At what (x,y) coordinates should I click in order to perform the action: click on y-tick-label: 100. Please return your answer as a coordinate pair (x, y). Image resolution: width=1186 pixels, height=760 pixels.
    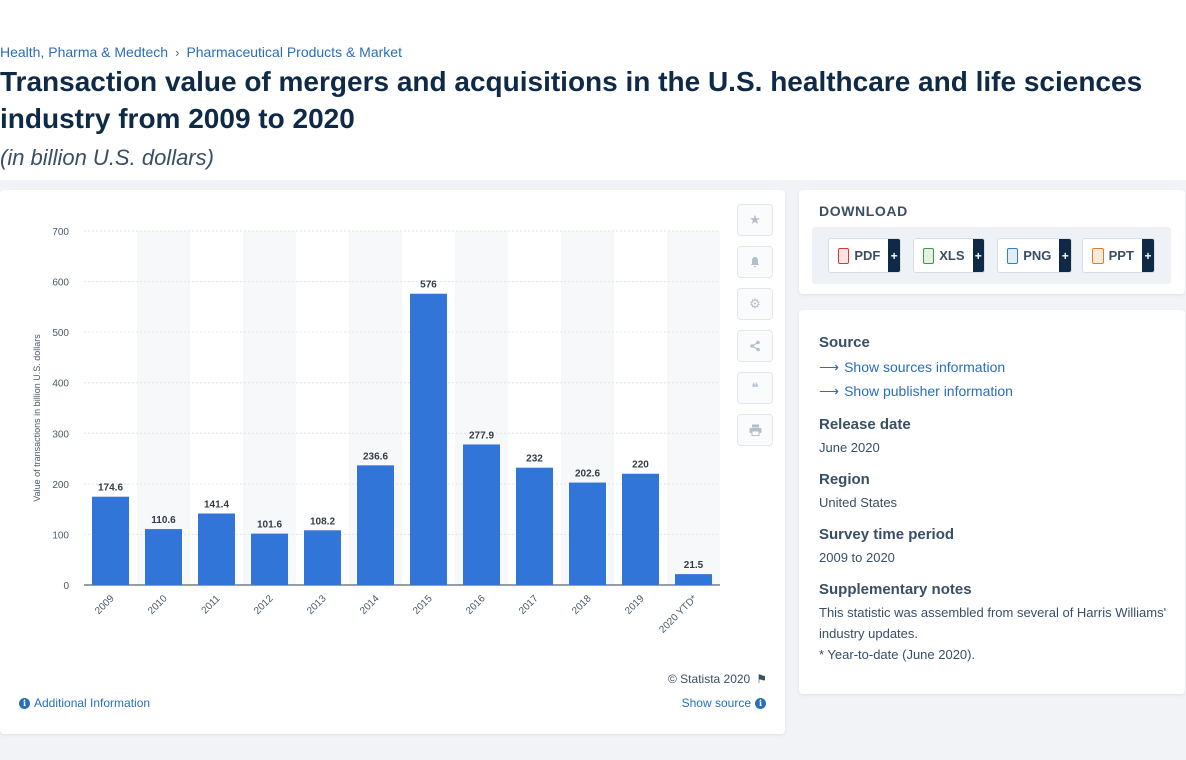
    Looking at the image, I should click on (60, 535).